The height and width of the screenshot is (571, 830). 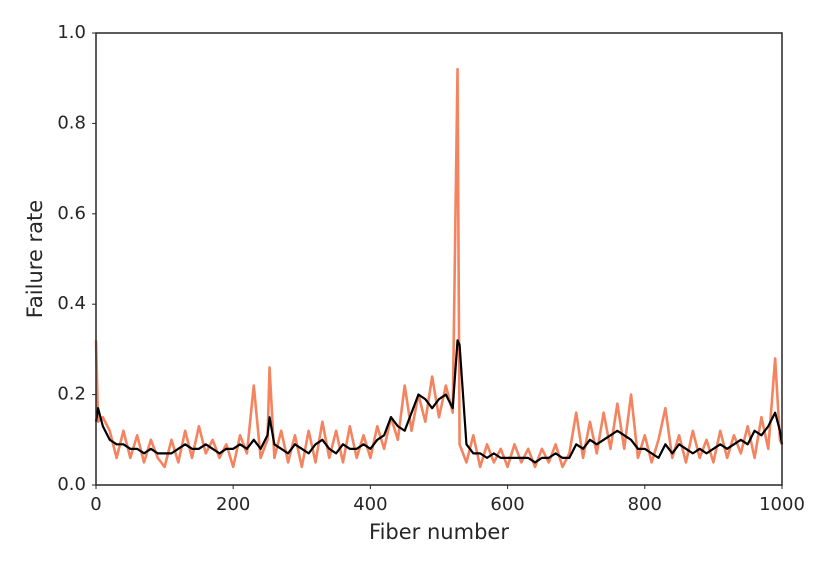 I want to click on x-tick-label: 400, so click(x=370, y=504).